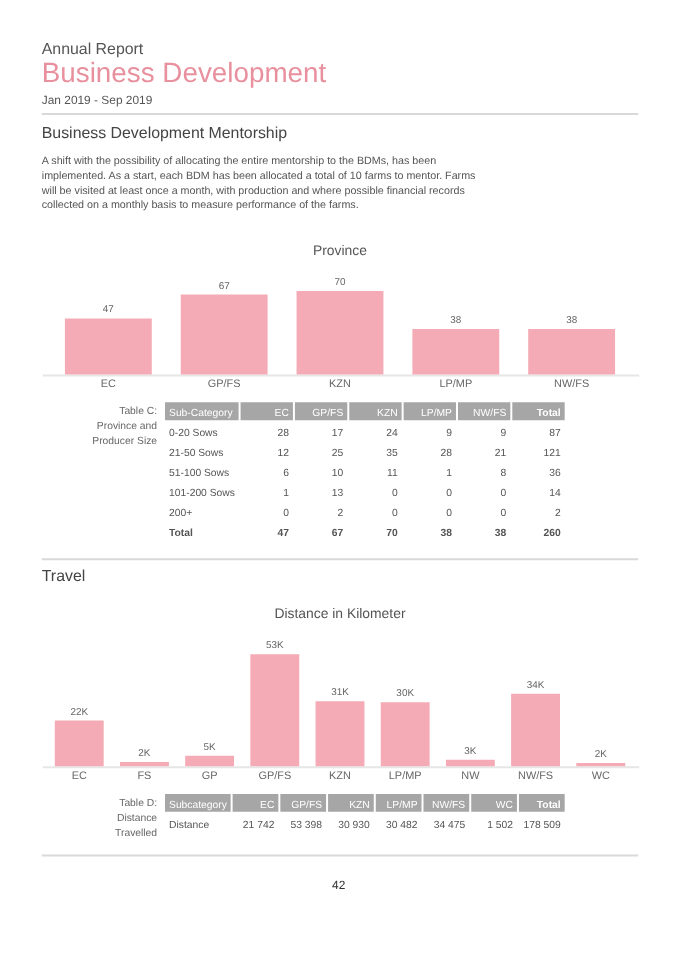 Image resolution: width=678 pixels, height=960 pixels. What do you see at coordinates (63, 576) in the screenshot?
I see `text: Travel` at bounding box center [63, 576].